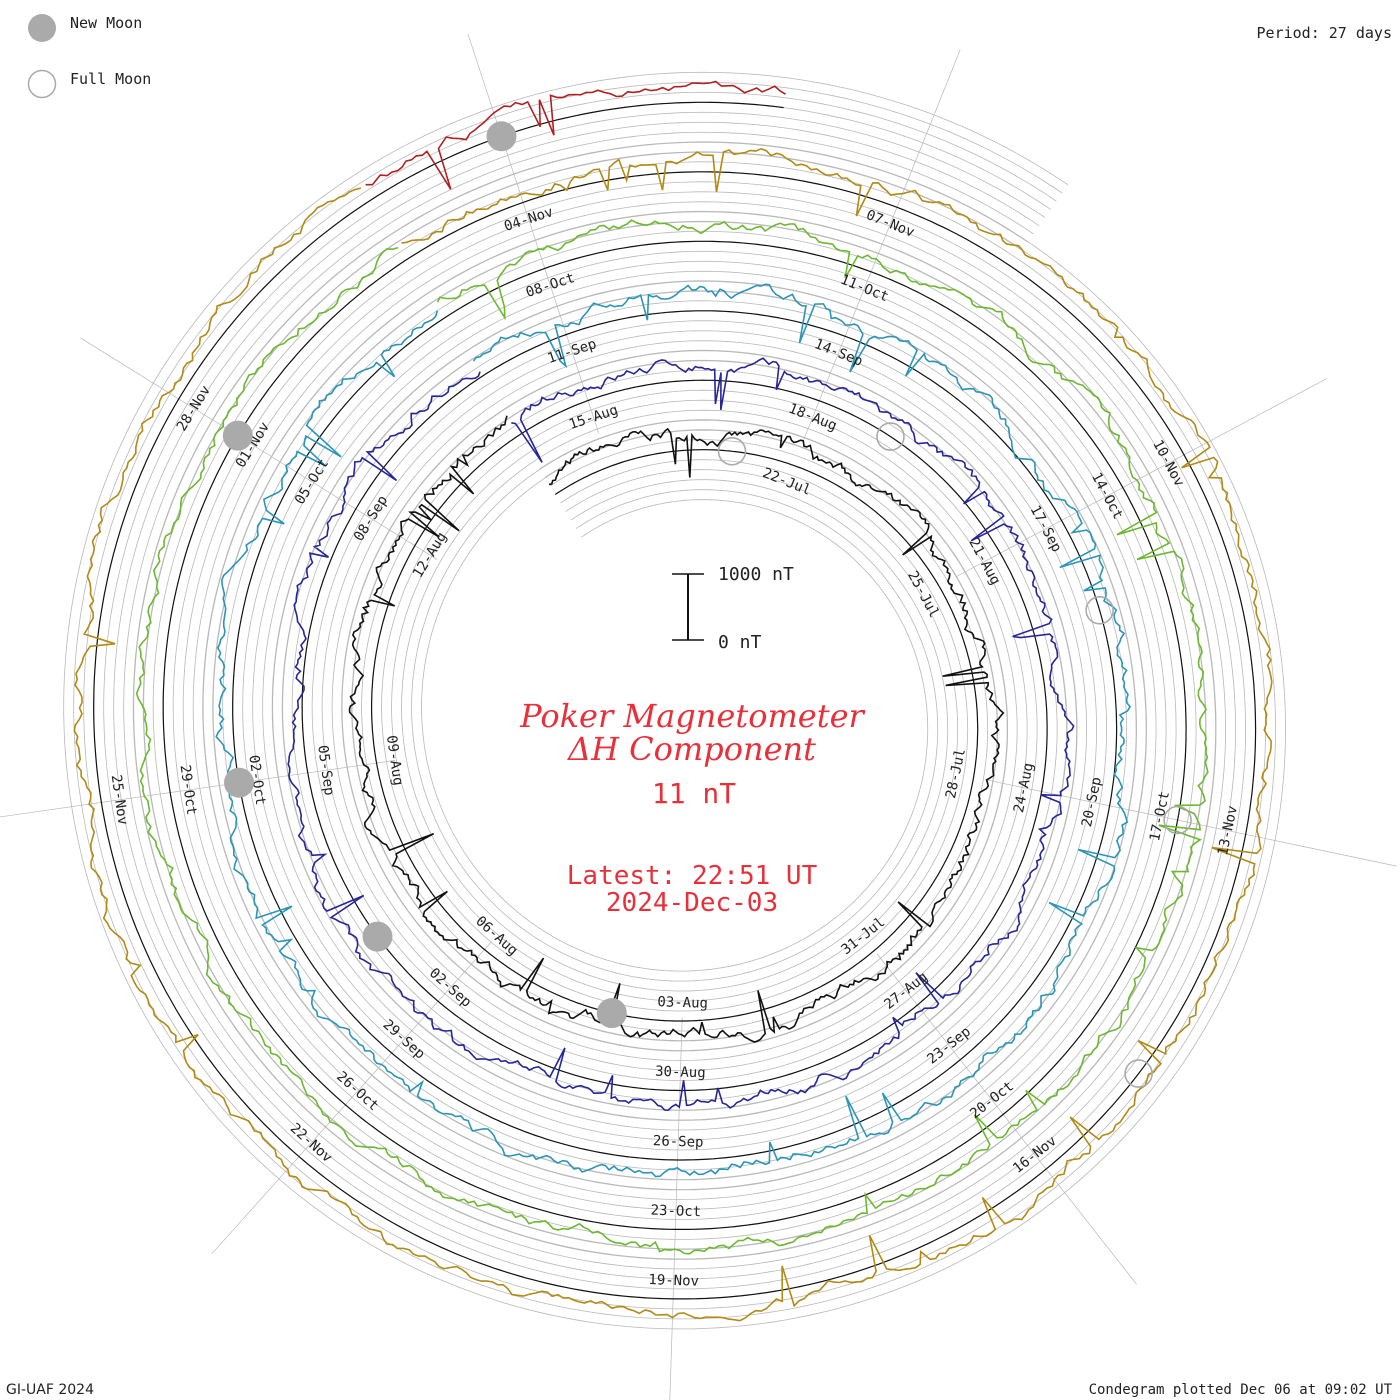  I want to click on date-tick-label: 21-Aug, so click(984, 562).